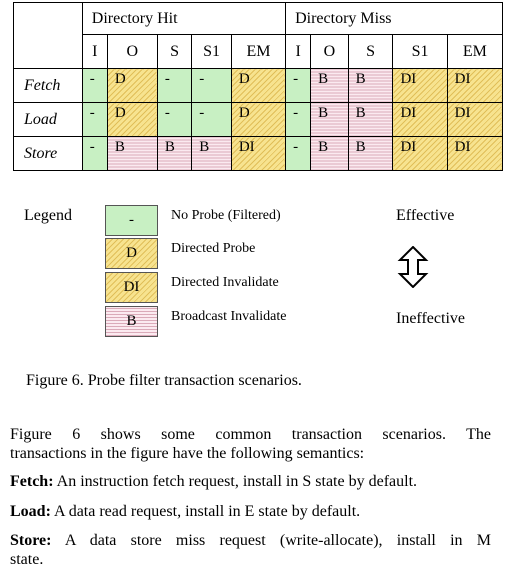  Describe the element at coordinates (298, 51) in the screenshot. I see `state-header-miss-i: I` at that location.